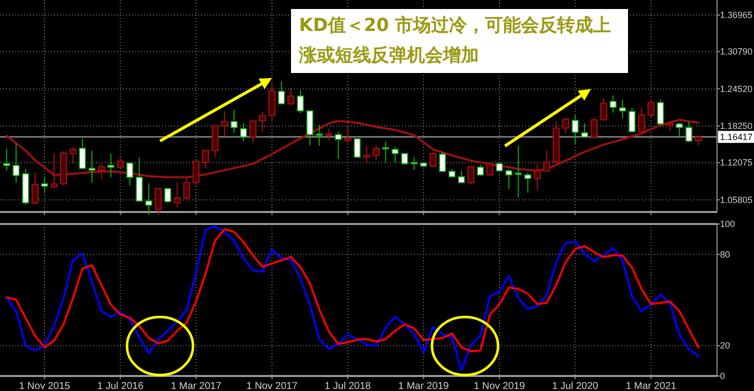 Image resolution: width=754 pixels, height=391 pixels. Describe the element at coordinates (725, 254) in the screenshot. I see `y-tick-label: 80` at that location.